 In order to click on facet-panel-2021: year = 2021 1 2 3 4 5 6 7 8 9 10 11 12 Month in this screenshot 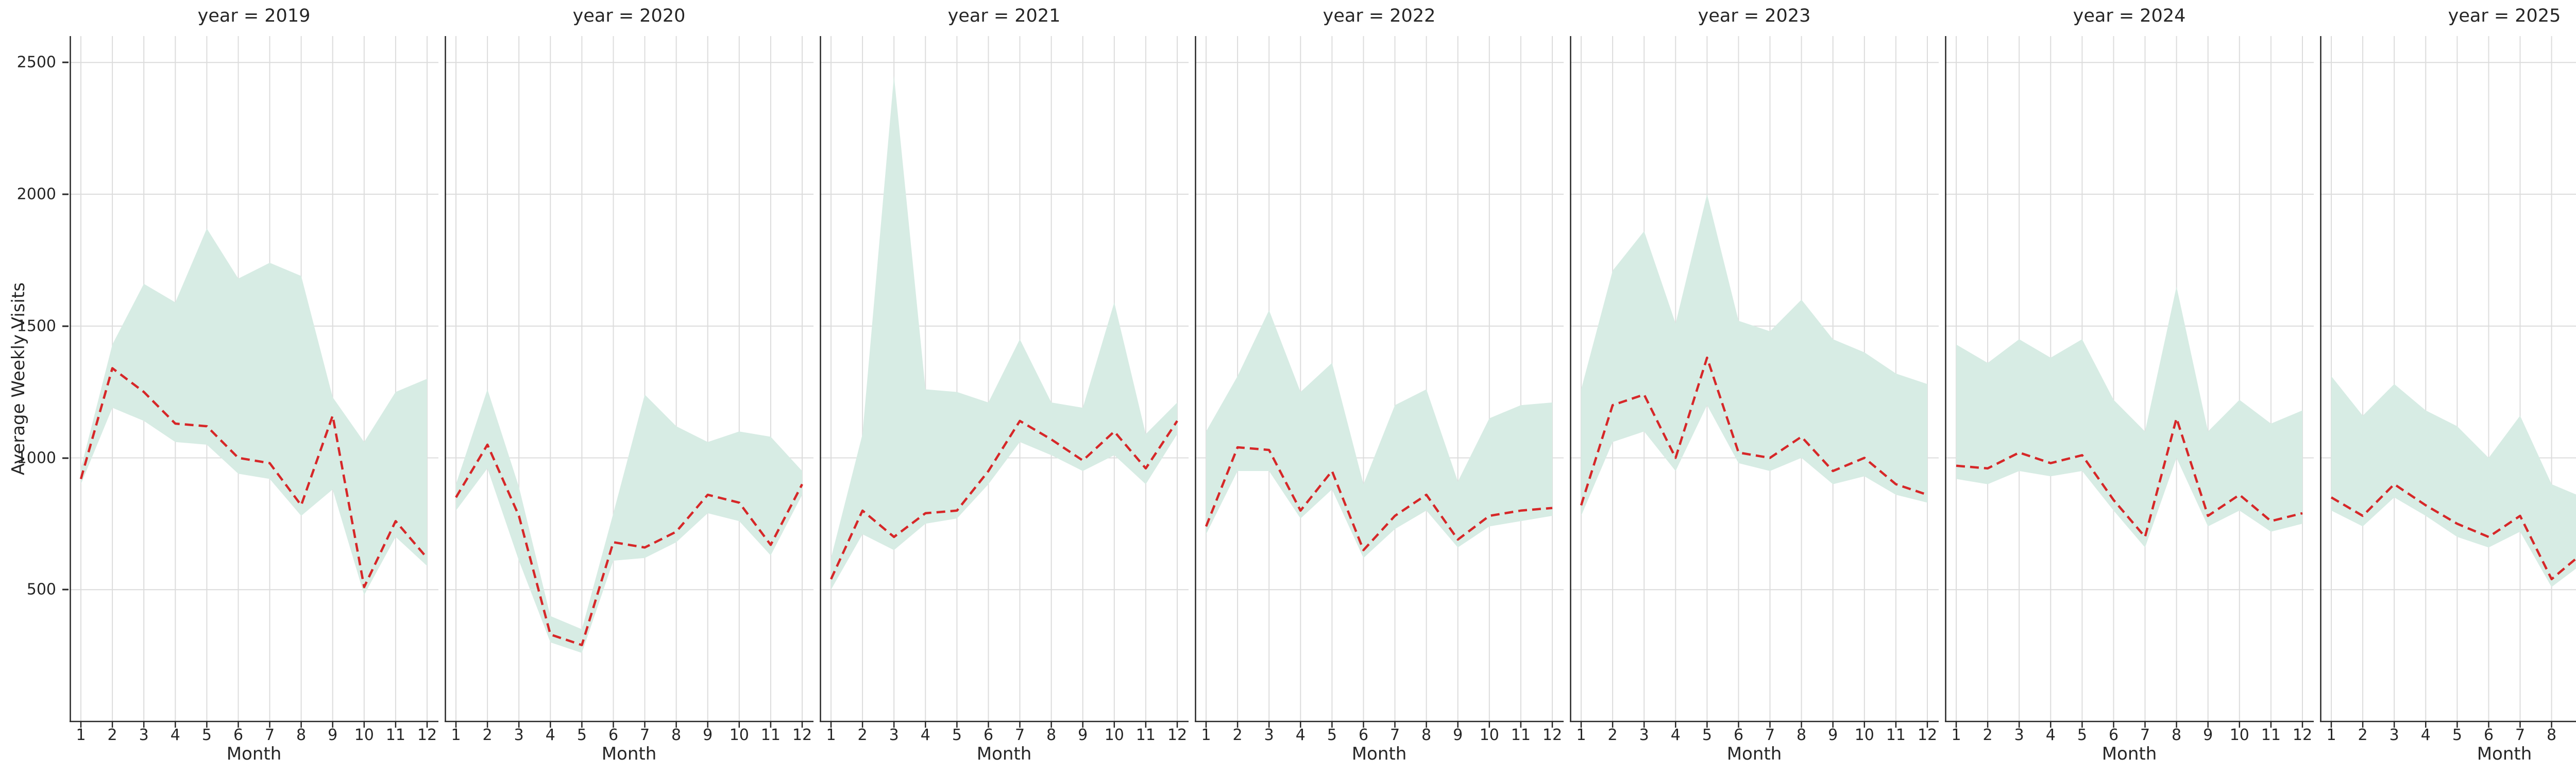, I will do `click(1004, 384)`.